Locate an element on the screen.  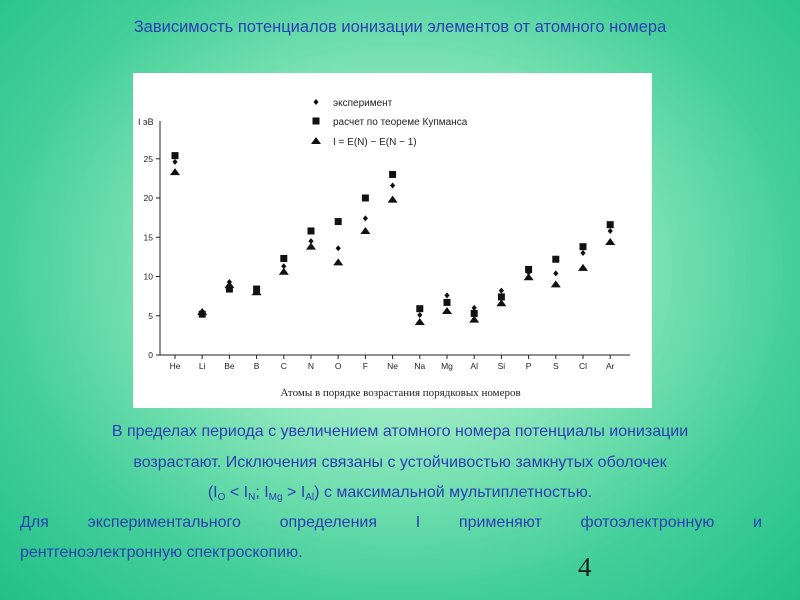
x-tick-label: Be is located at coordinates (229, 366).